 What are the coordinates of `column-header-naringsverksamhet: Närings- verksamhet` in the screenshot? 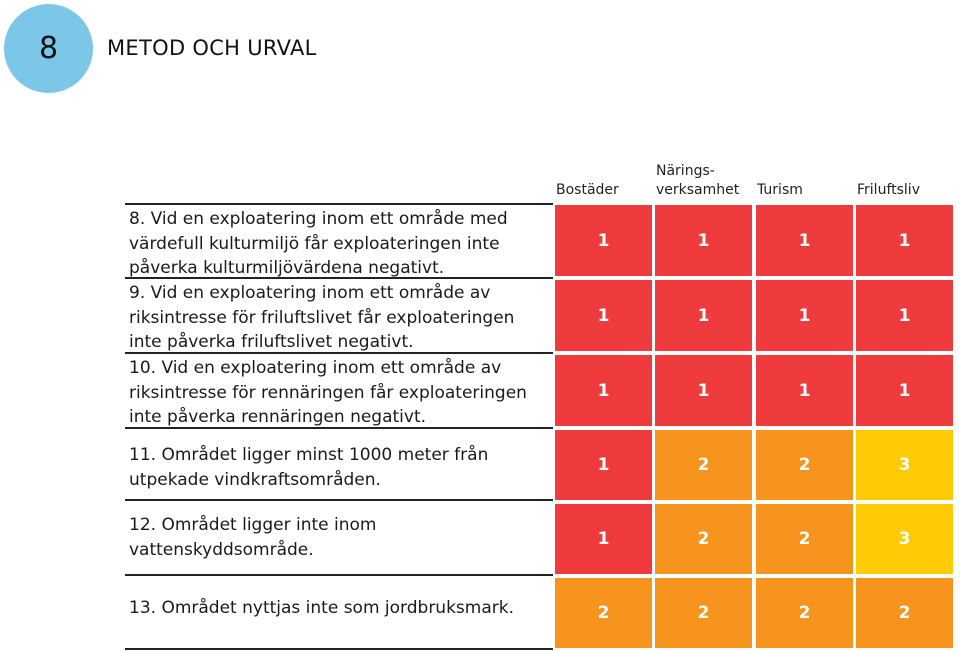 It's located at (698, 180).